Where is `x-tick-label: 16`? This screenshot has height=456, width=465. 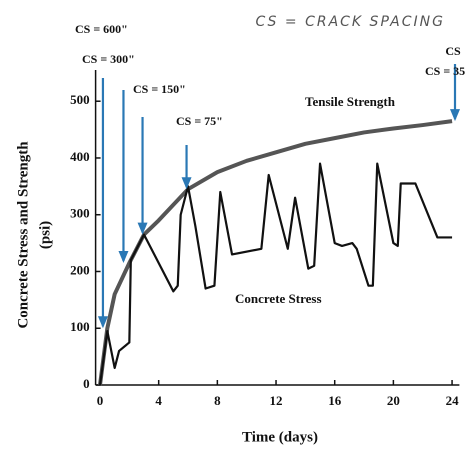 x-tick-label: 16 is located at coordinates (335, 400).